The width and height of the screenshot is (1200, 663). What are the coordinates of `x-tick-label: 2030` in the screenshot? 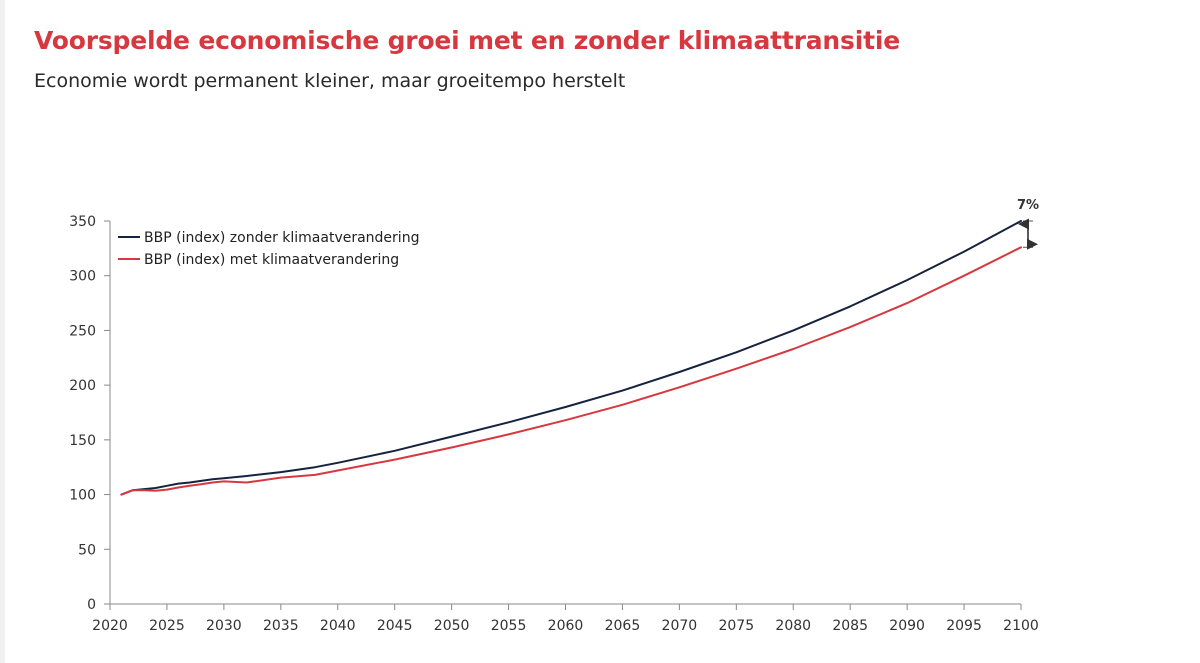 It's located at (224, 626).